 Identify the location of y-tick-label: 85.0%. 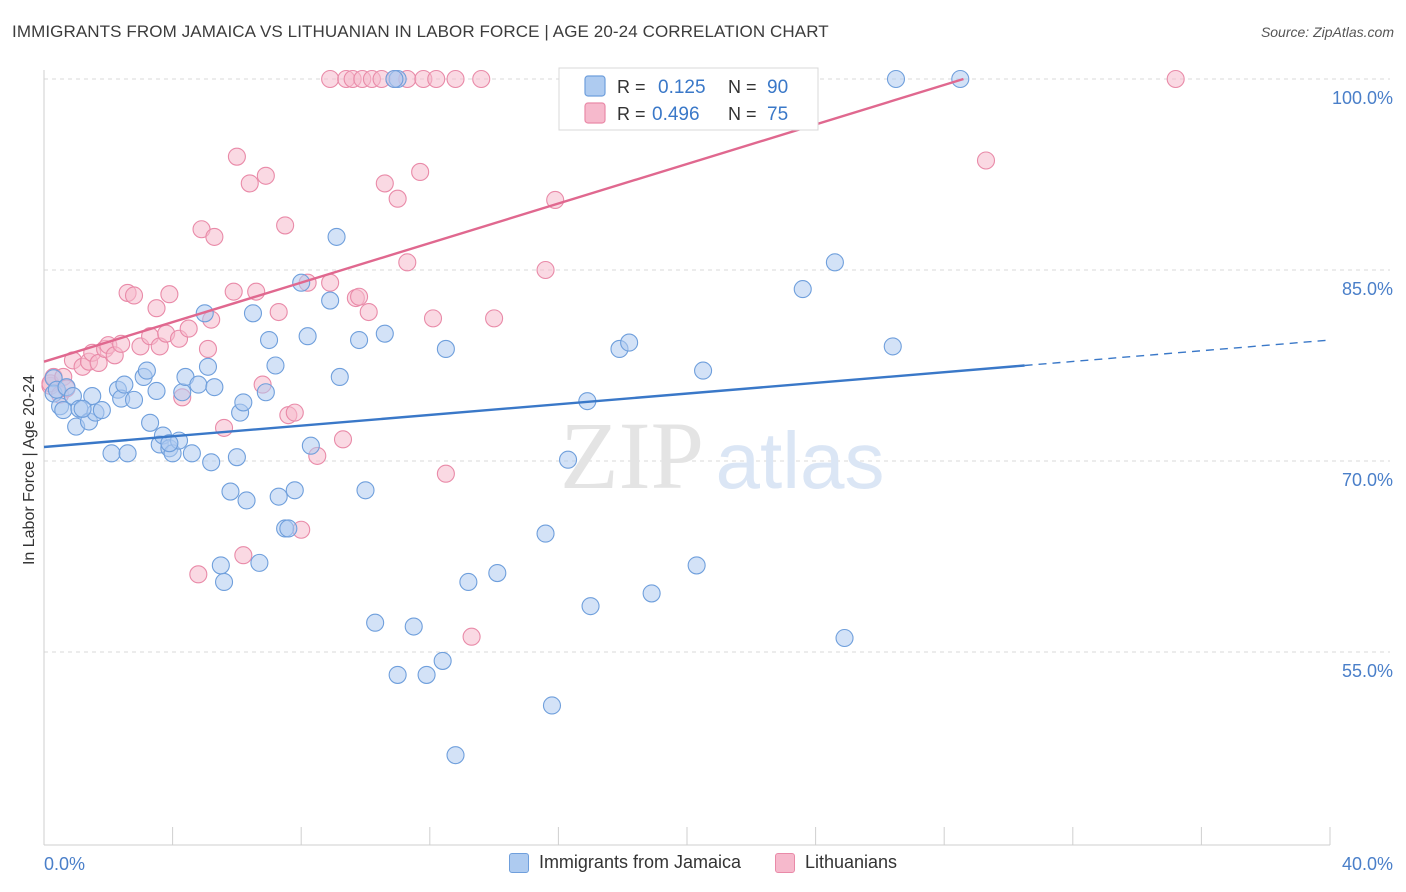
(1367, 289).